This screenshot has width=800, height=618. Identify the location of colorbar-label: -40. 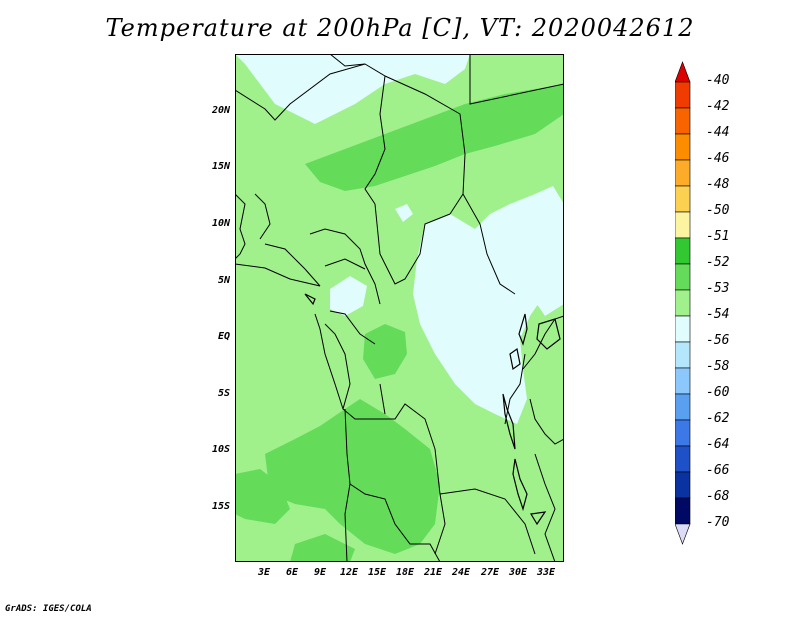
(718, 80).